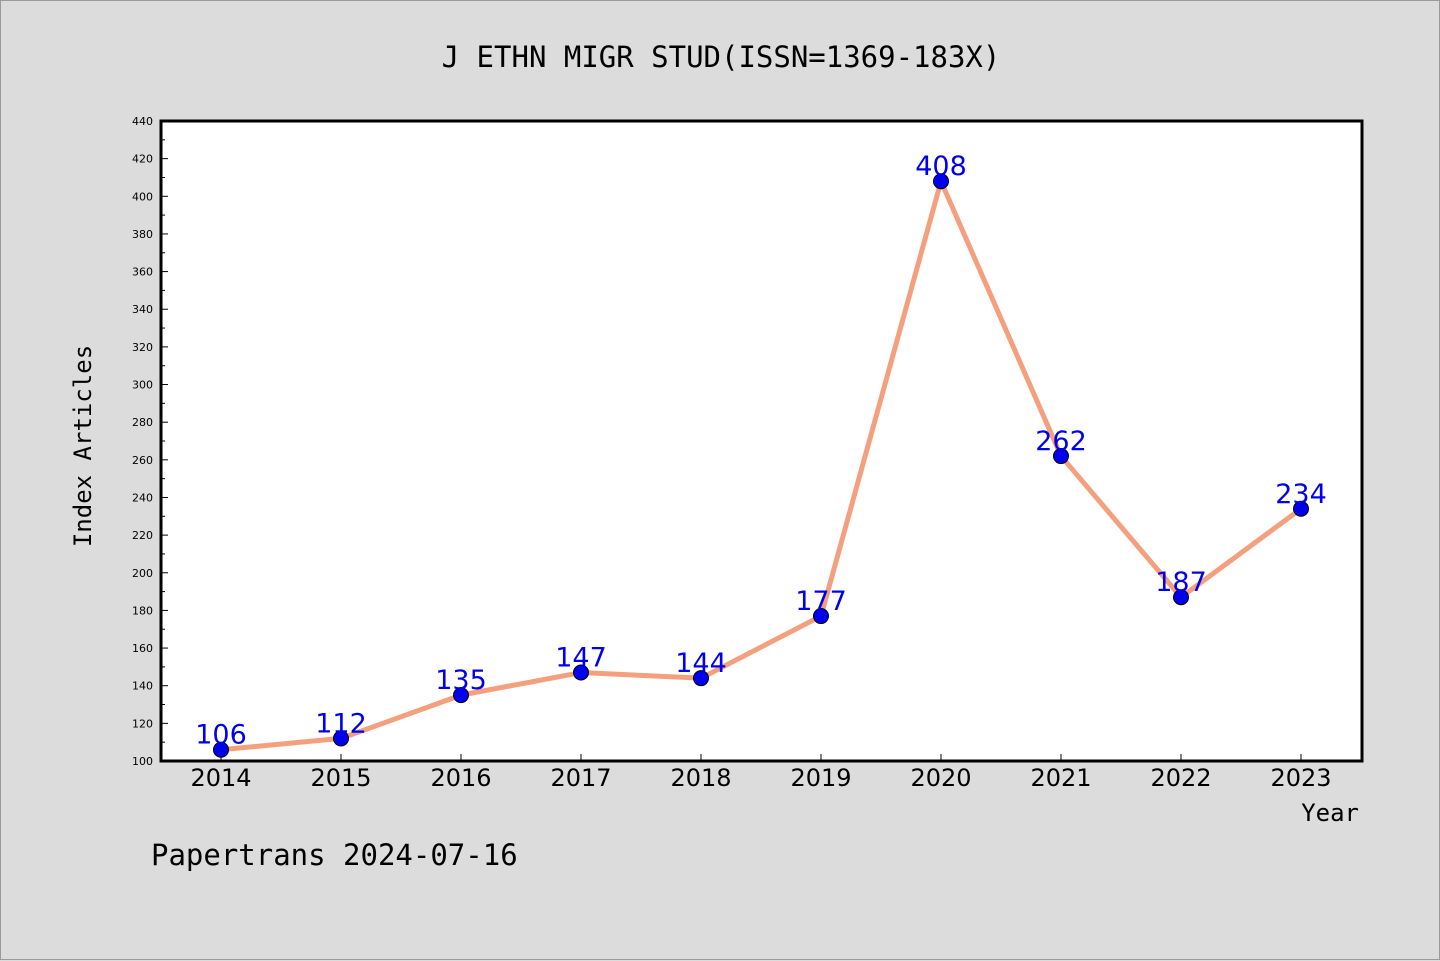  I want to click on y-axis-label: Index Articles, so click(83, 446).